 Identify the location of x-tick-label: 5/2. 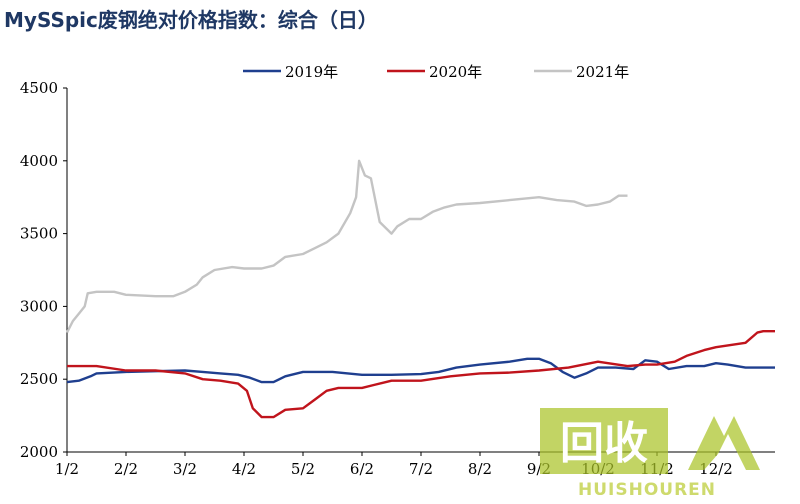
(303, 469).